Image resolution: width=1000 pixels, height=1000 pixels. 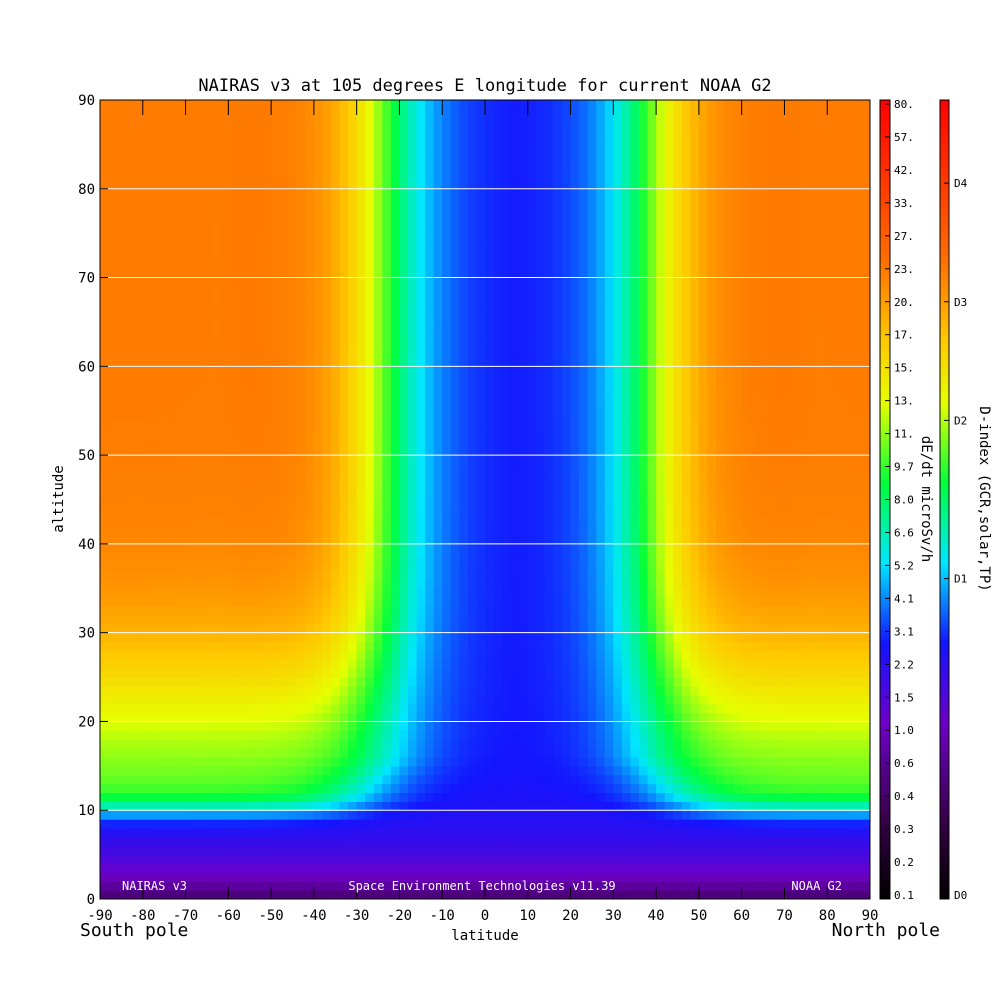 What do you see at coordinates (86, 190) in the screenshot?
I see `y-tick-label: 80` at bounding box center [86, 190].